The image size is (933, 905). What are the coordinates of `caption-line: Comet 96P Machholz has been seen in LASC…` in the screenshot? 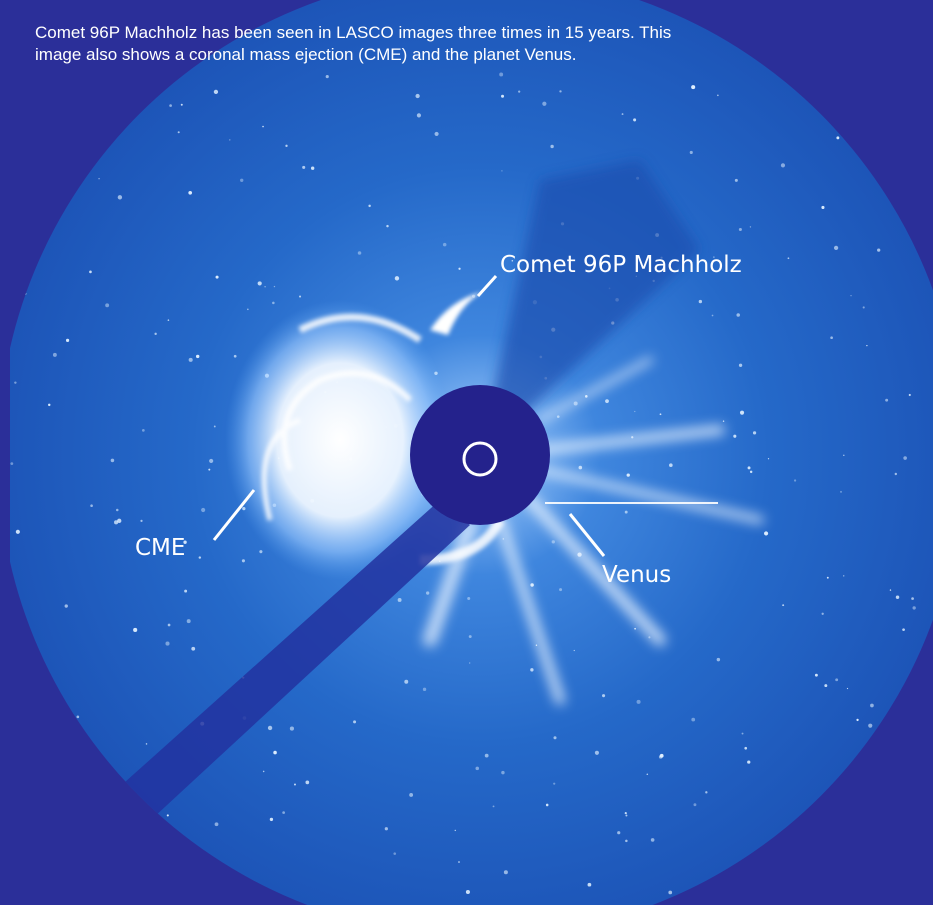 It's located at (353, 32).